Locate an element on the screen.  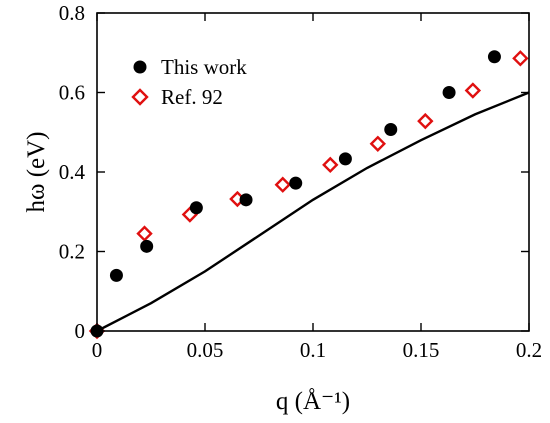
x-axis-title: q (Å⁻¹) is located at coordinates (313, 401).